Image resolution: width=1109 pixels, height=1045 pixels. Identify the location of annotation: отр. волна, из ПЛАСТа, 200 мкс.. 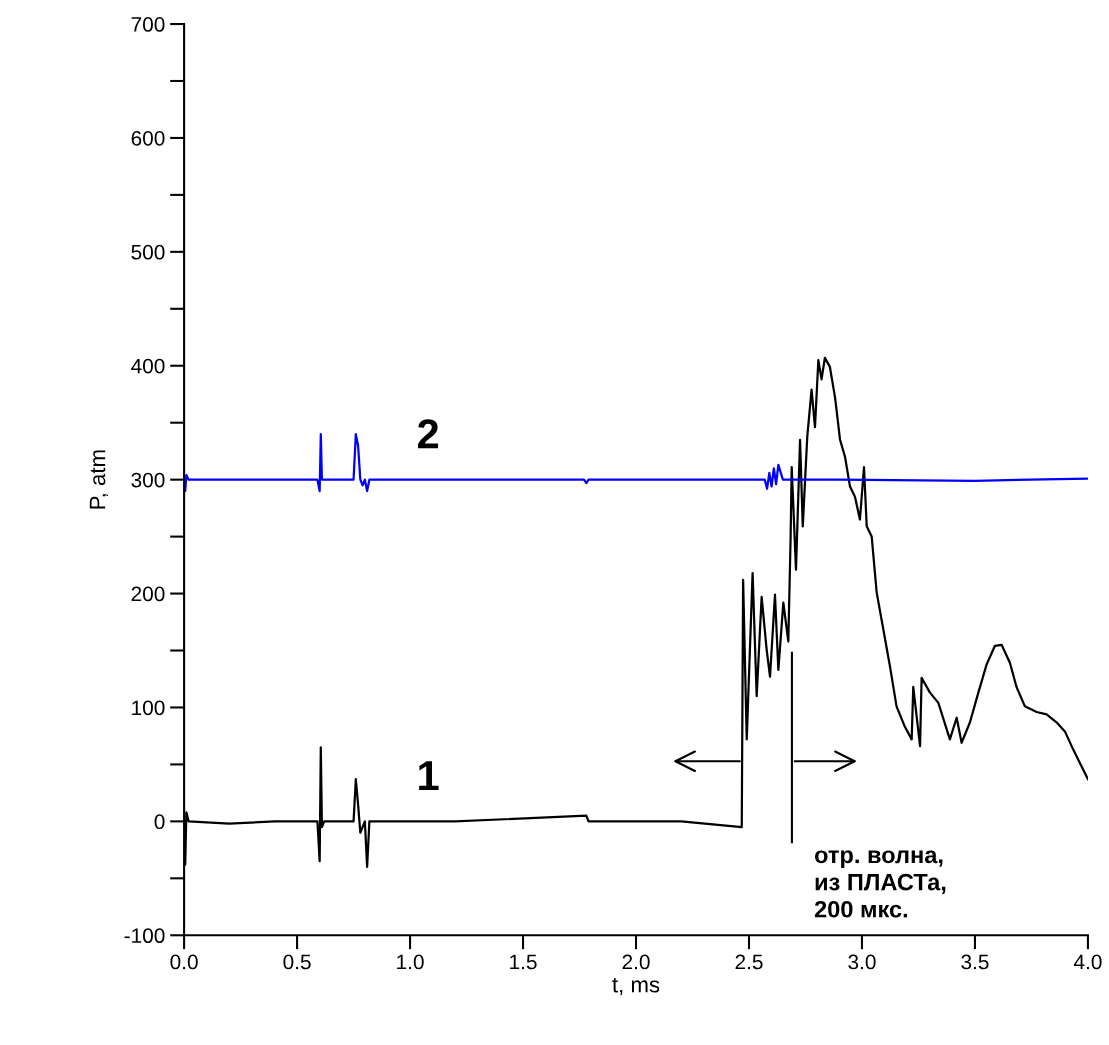
(880, 884).